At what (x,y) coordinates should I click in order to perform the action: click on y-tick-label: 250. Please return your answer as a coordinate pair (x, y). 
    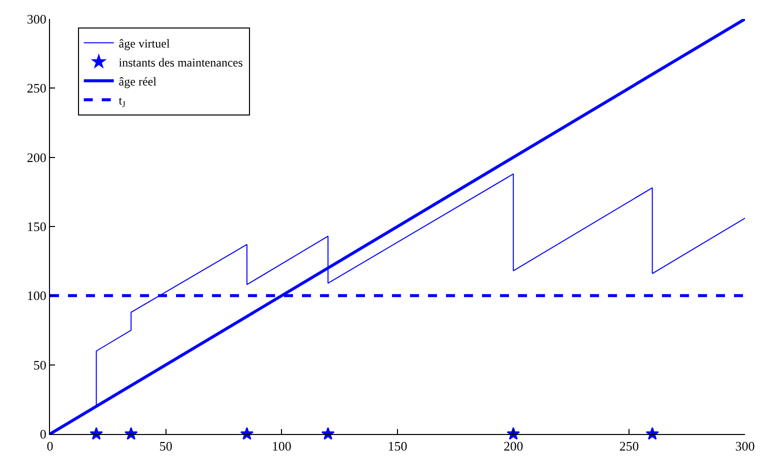
    Looking at the image, I should click on (36, 88).